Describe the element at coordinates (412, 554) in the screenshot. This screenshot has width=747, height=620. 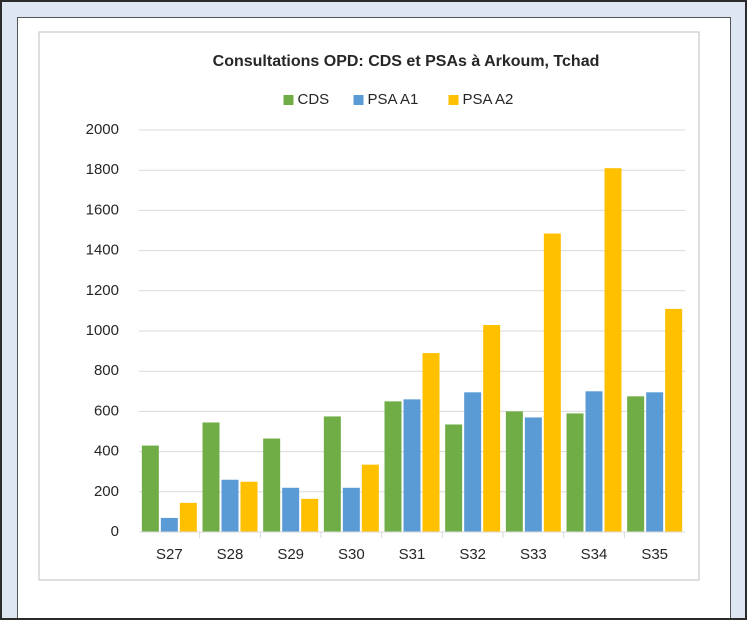
I see `x-tick-label: S31` at that location.